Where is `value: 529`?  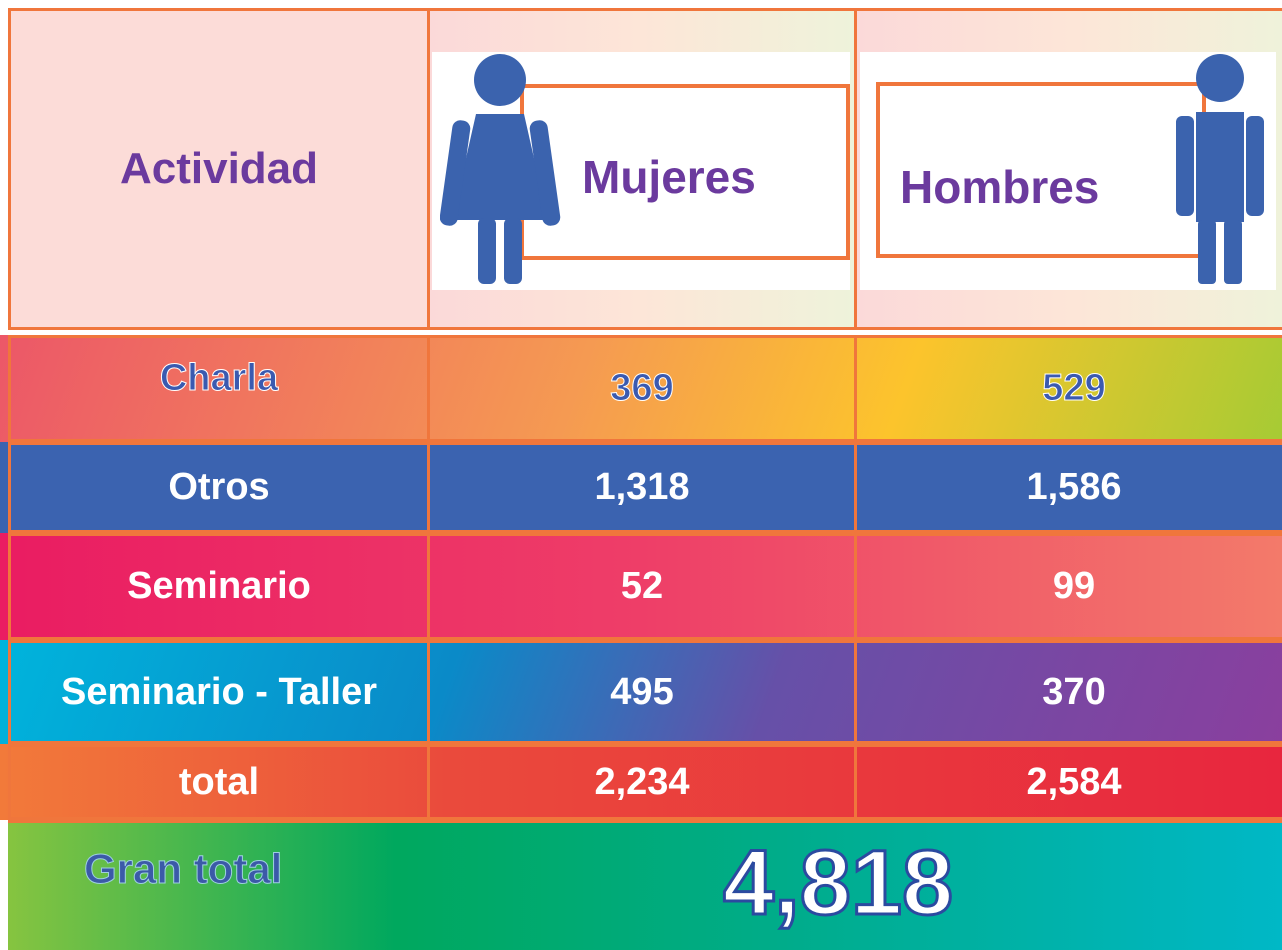
value: 529 is located at coordinates (1074, 388).